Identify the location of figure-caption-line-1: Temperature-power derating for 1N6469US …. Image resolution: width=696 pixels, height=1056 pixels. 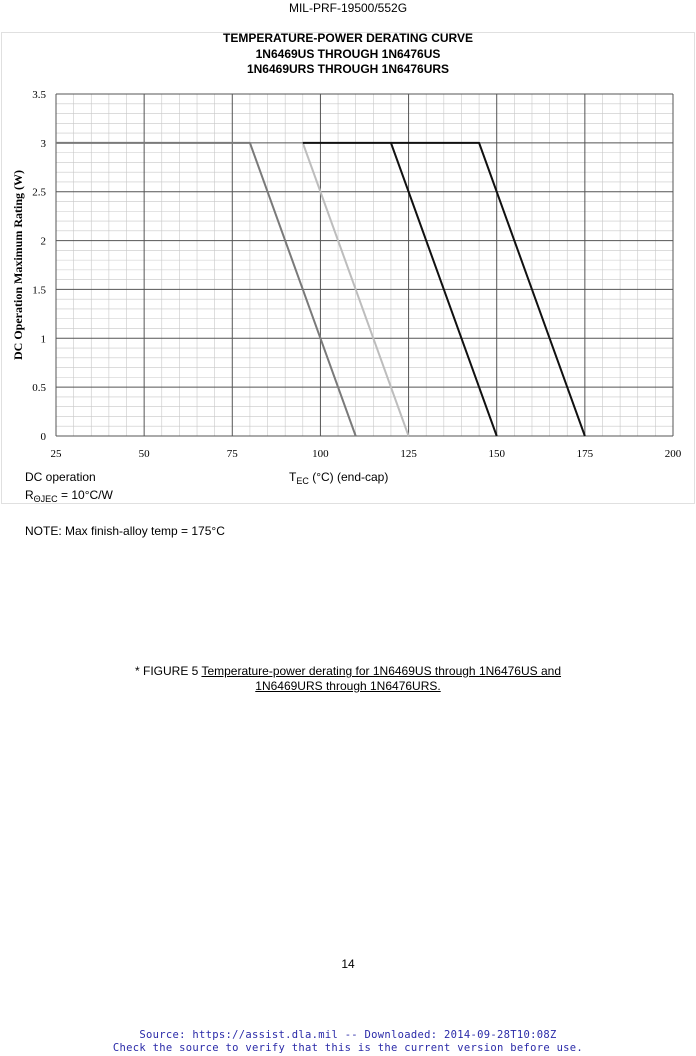
(381, 671).